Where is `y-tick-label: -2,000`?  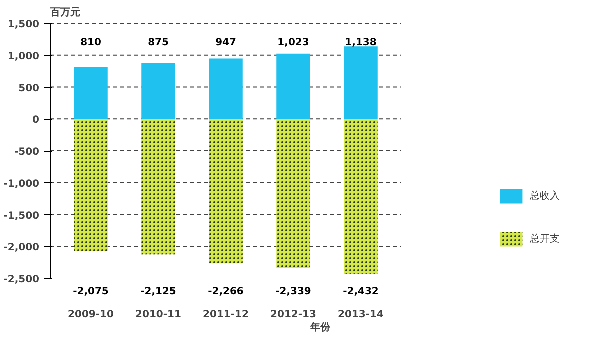
y-tick-label: -2,000 is located at coordinates (22, 248).